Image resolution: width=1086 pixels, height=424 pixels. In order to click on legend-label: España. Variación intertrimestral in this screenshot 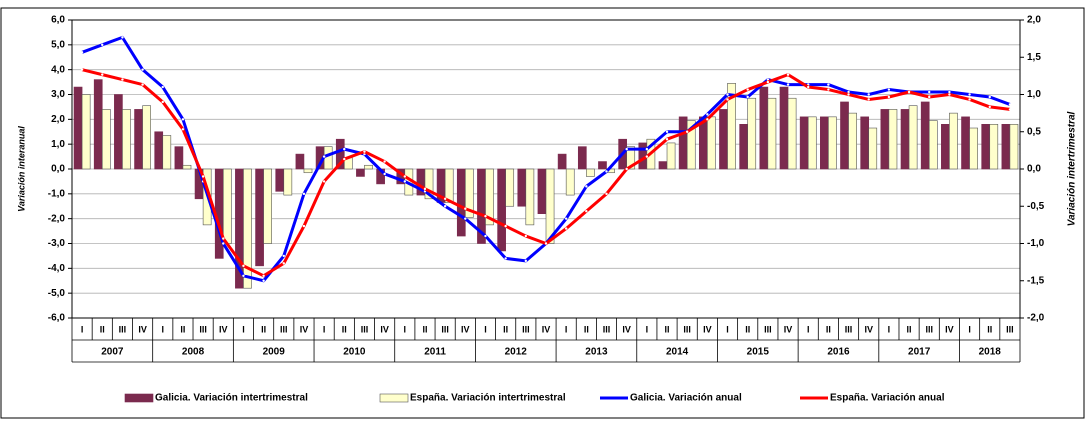, I will do `click(488, 398)`.